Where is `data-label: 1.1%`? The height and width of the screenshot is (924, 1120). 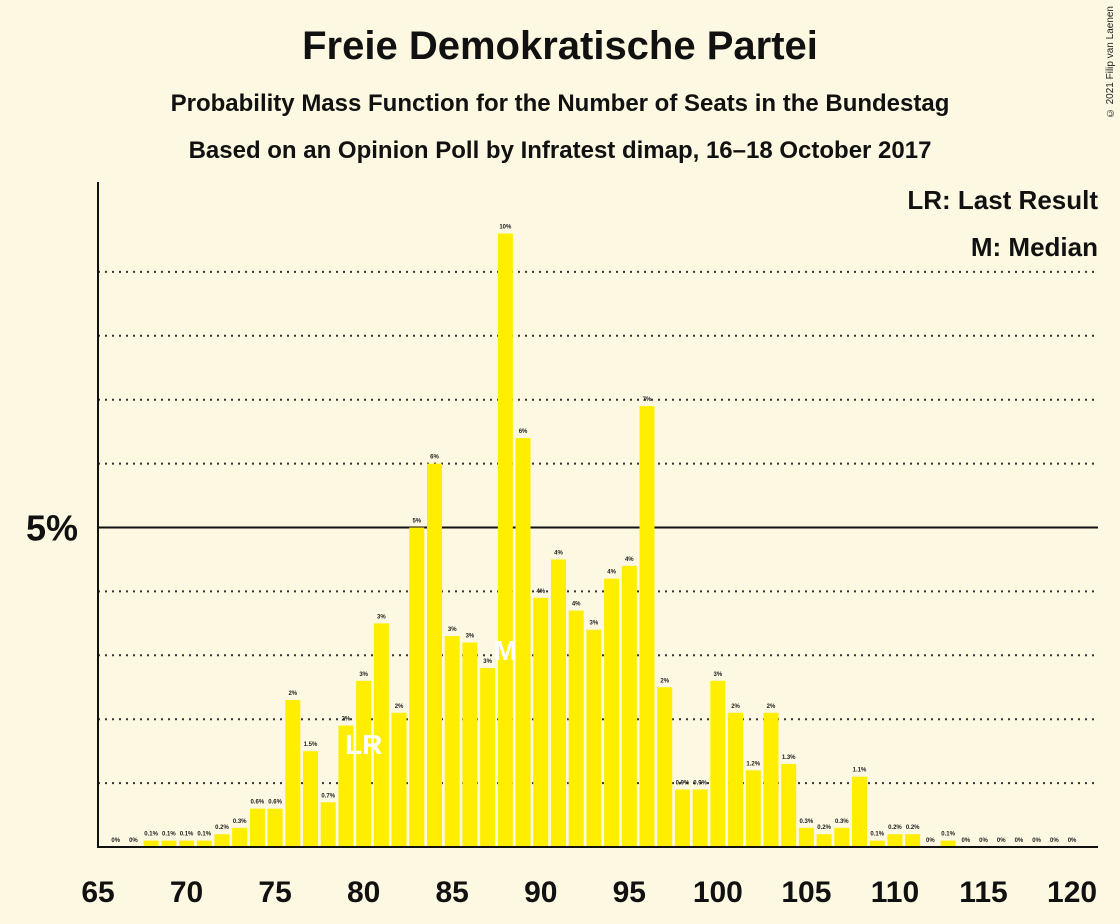
data-label: 1.1% is located at coordinates (860, 771).